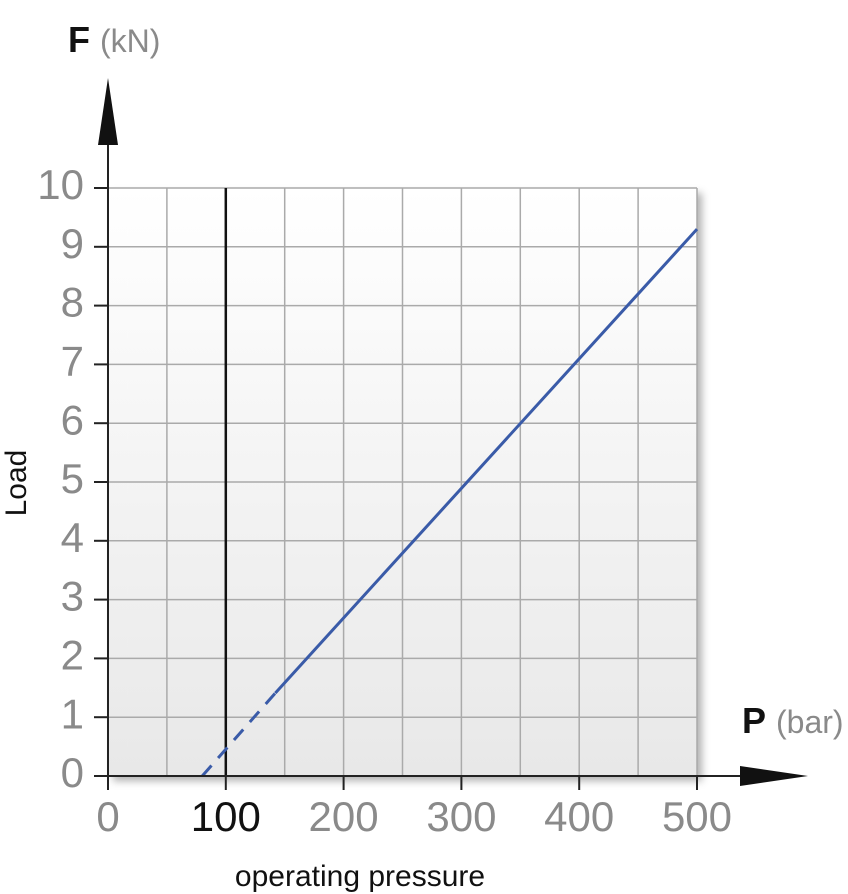  Describe the element at coordinates (72, 360) in the screenshot. I see `y-tick-label: 7` at that location.